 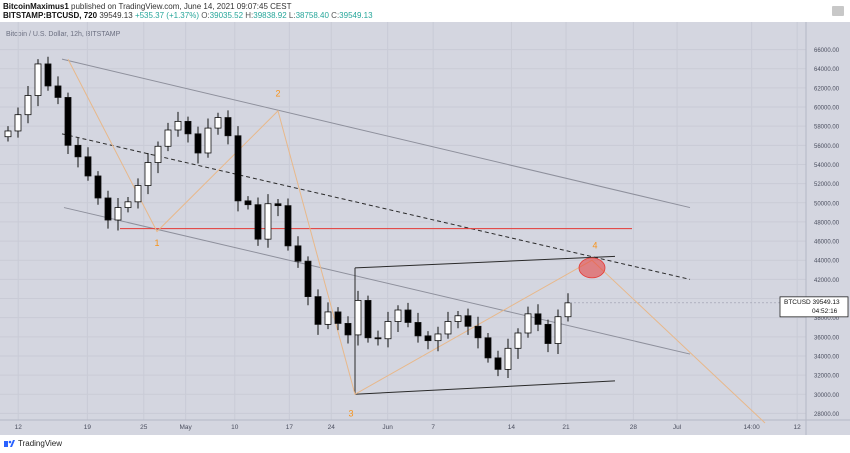 I want to click on x-tick-label: 14:00, so click(x=752, y=427).